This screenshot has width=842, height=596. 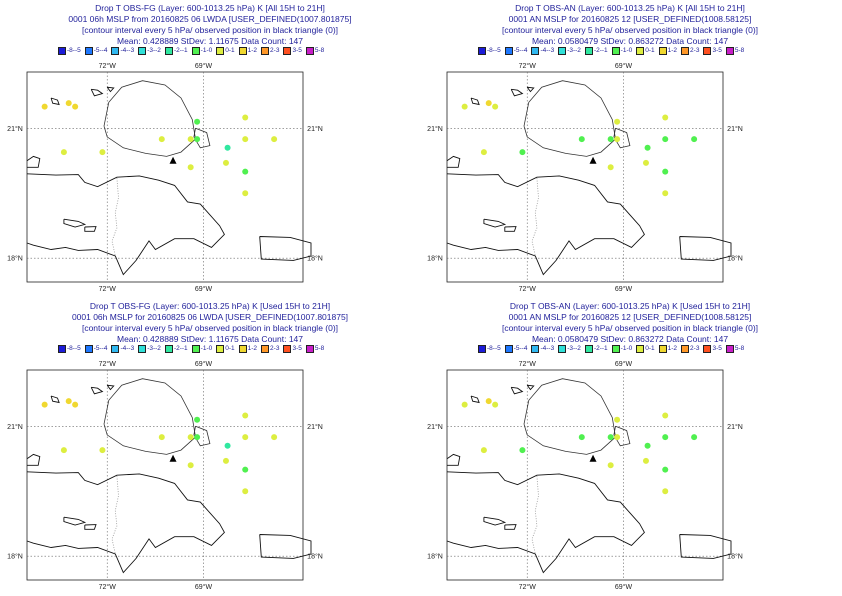 I want to click on legend-label: -2--1, so click(x=600, y=50).